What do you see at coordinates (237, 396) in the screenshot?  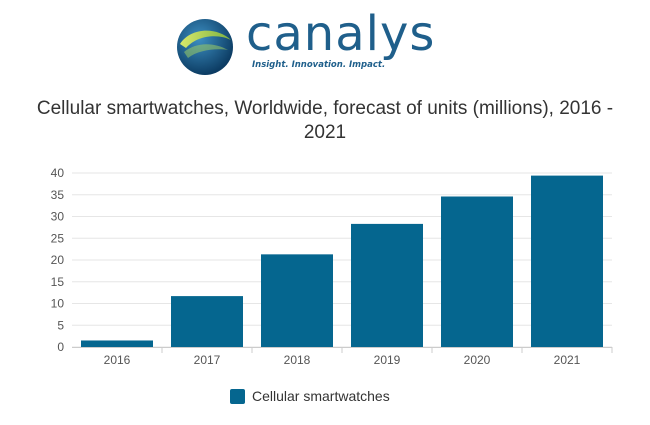 I see `legend-swatch` at bounding box center [237, 396].